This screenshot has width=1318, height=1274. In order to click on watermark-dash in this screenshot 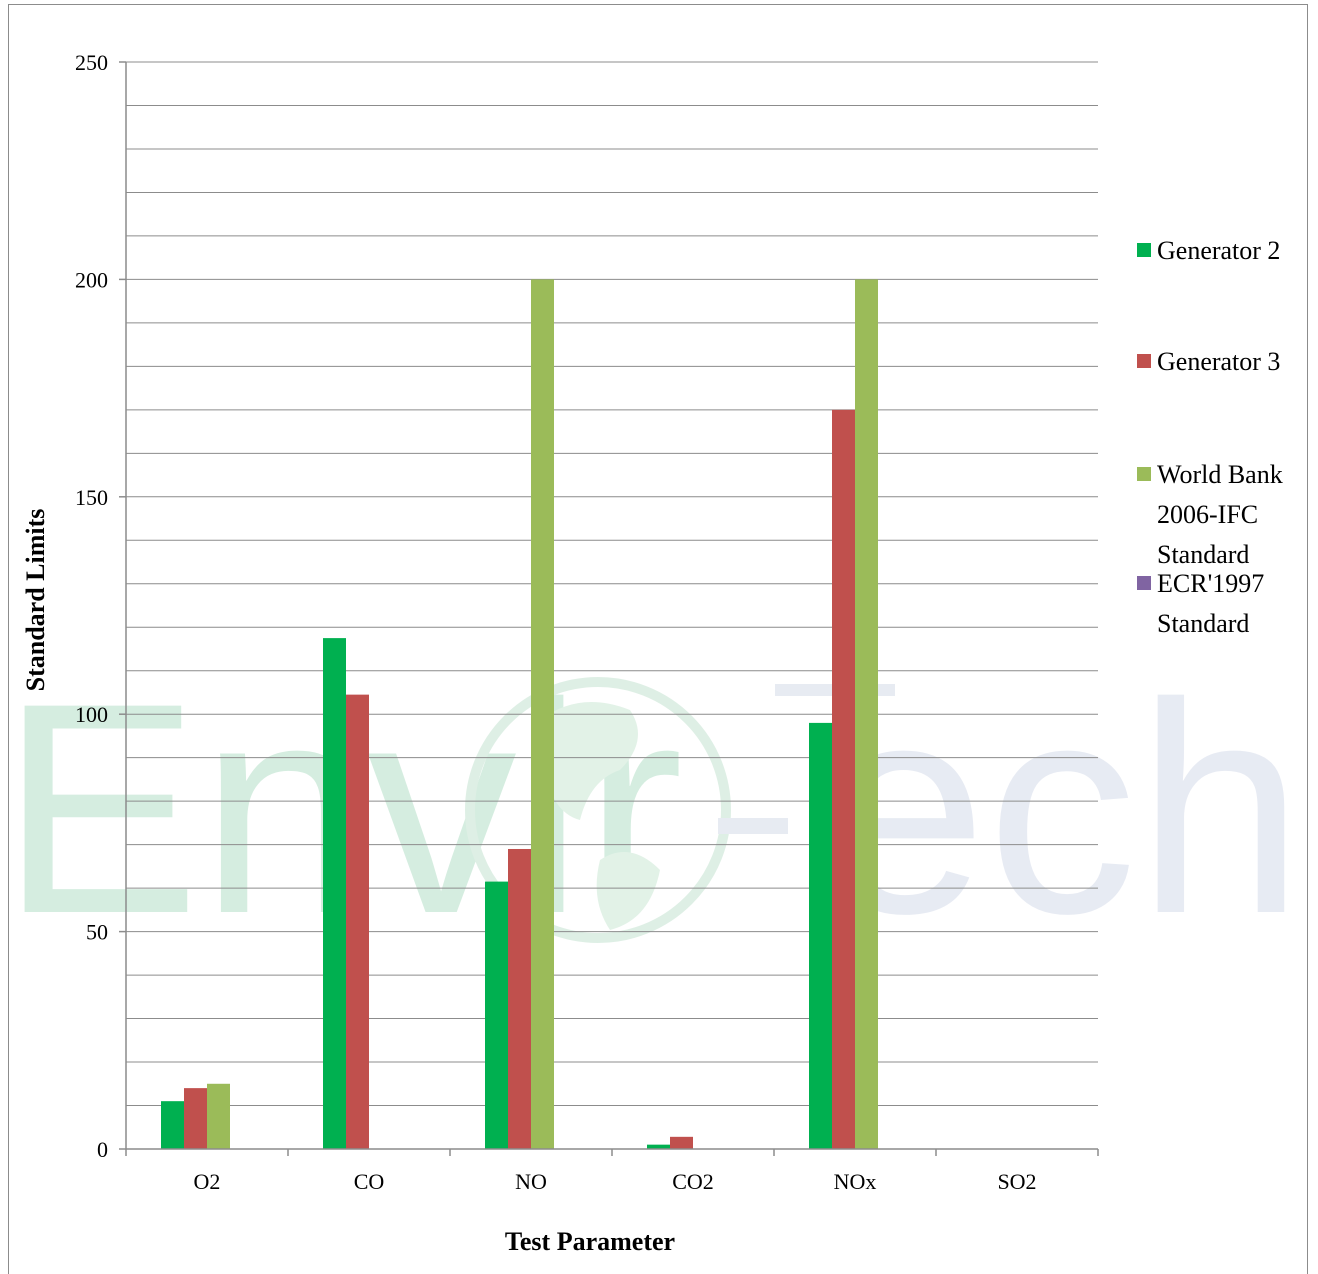, I will do `click(753, 826)`.